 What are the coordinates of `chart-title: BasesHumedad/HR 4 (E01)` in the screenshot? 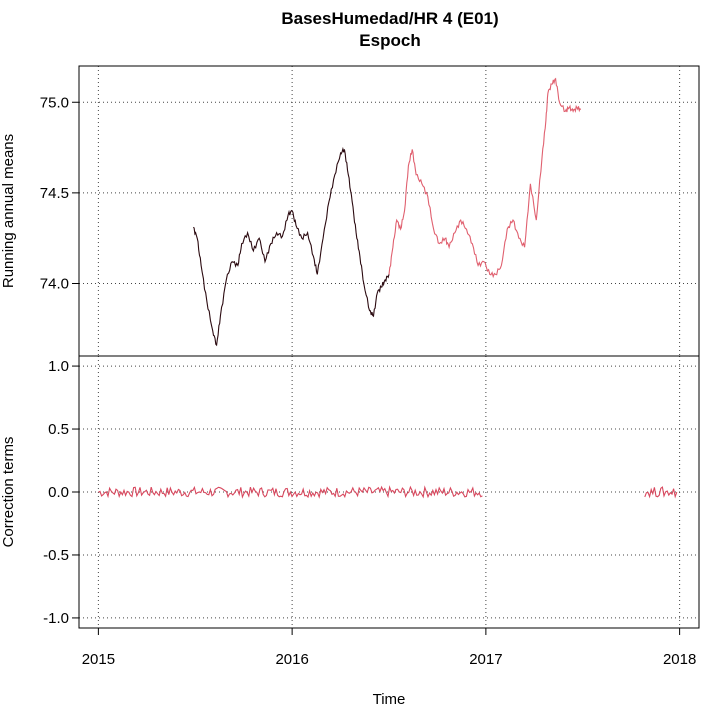 It's located at (389, 18).